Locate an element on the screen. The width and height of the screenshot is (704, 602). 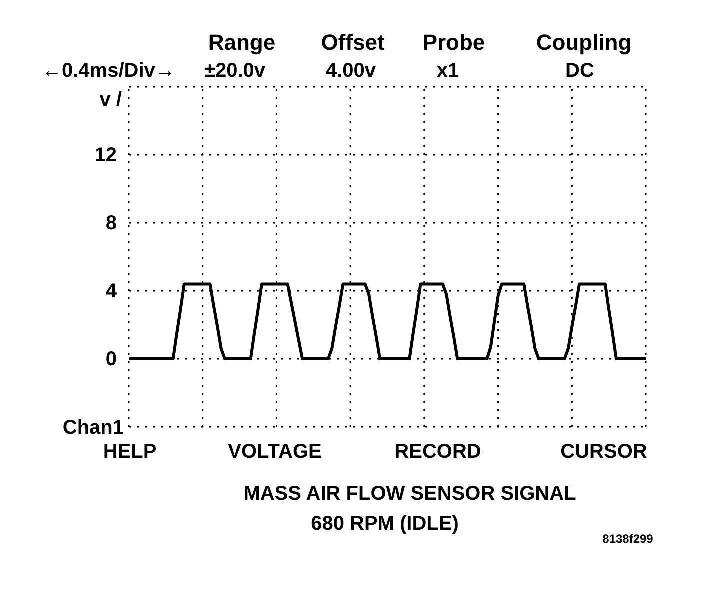
text: CURSOR is located at coordinates (604, 452).